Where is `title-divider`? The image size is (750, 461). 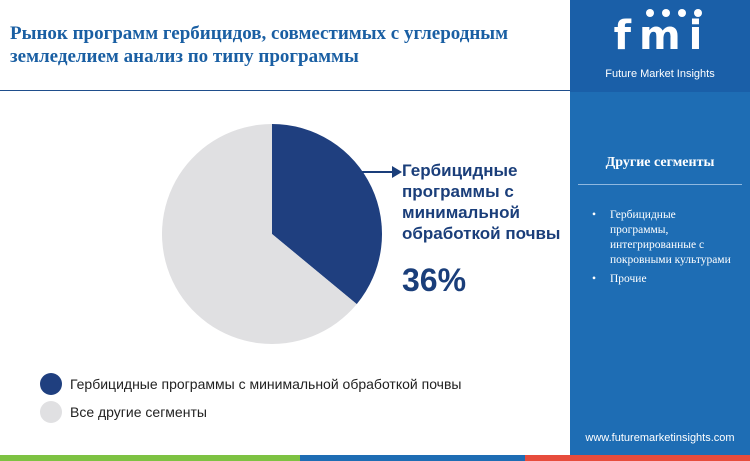 title-divider is located at coordinates (285, 90).